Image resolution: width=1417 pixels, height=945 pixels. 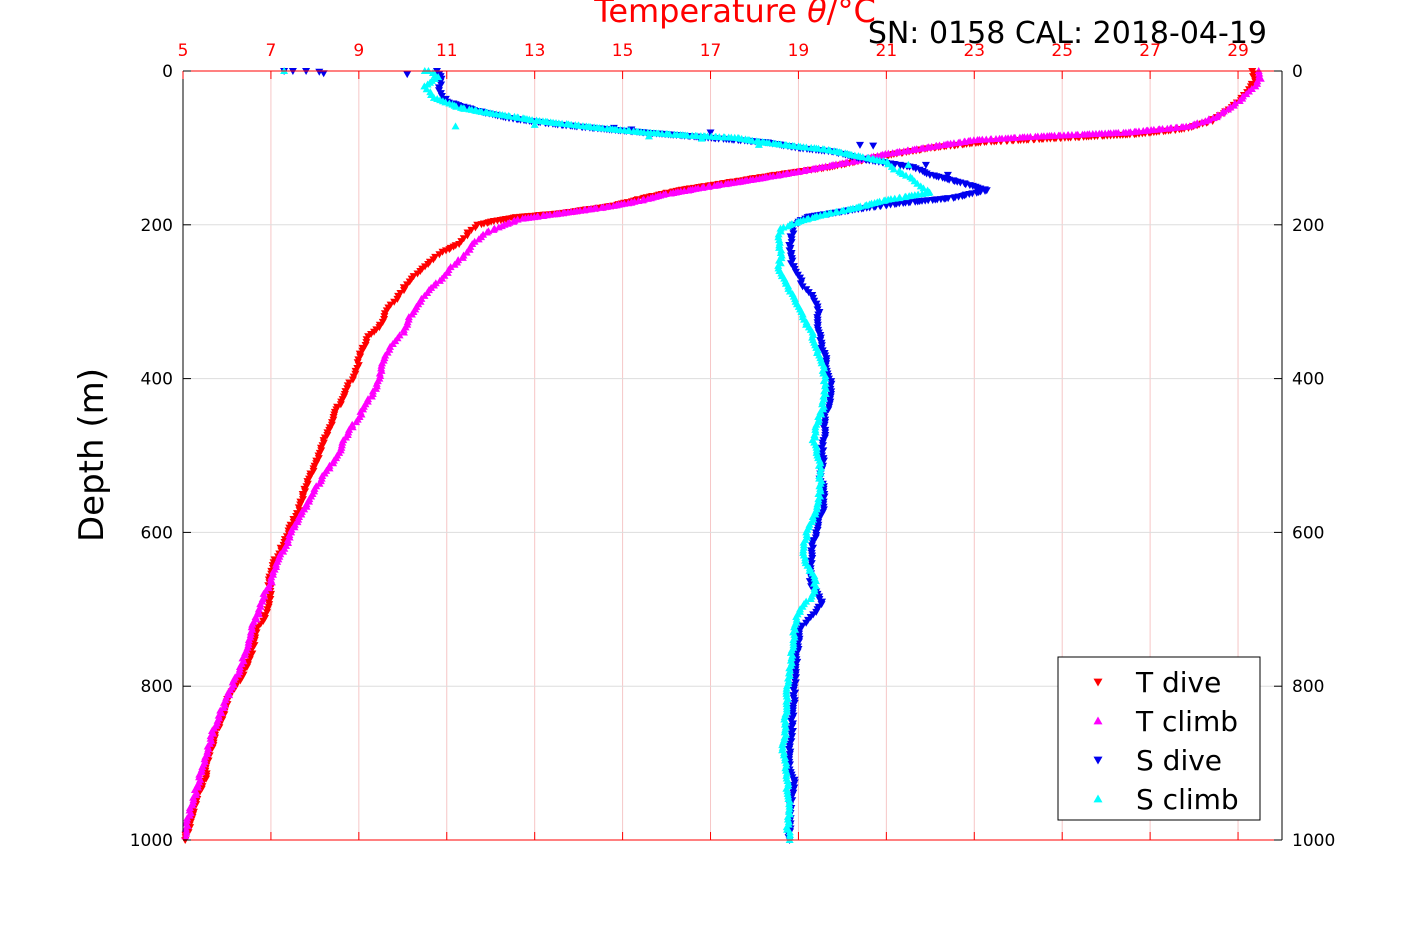 What do you see at coordinates (1067, 33) in the screenshot?
I see `chart-subtitle: SN: 0158 CAL: 2018-04-19` at bounding box center [1067, 33].